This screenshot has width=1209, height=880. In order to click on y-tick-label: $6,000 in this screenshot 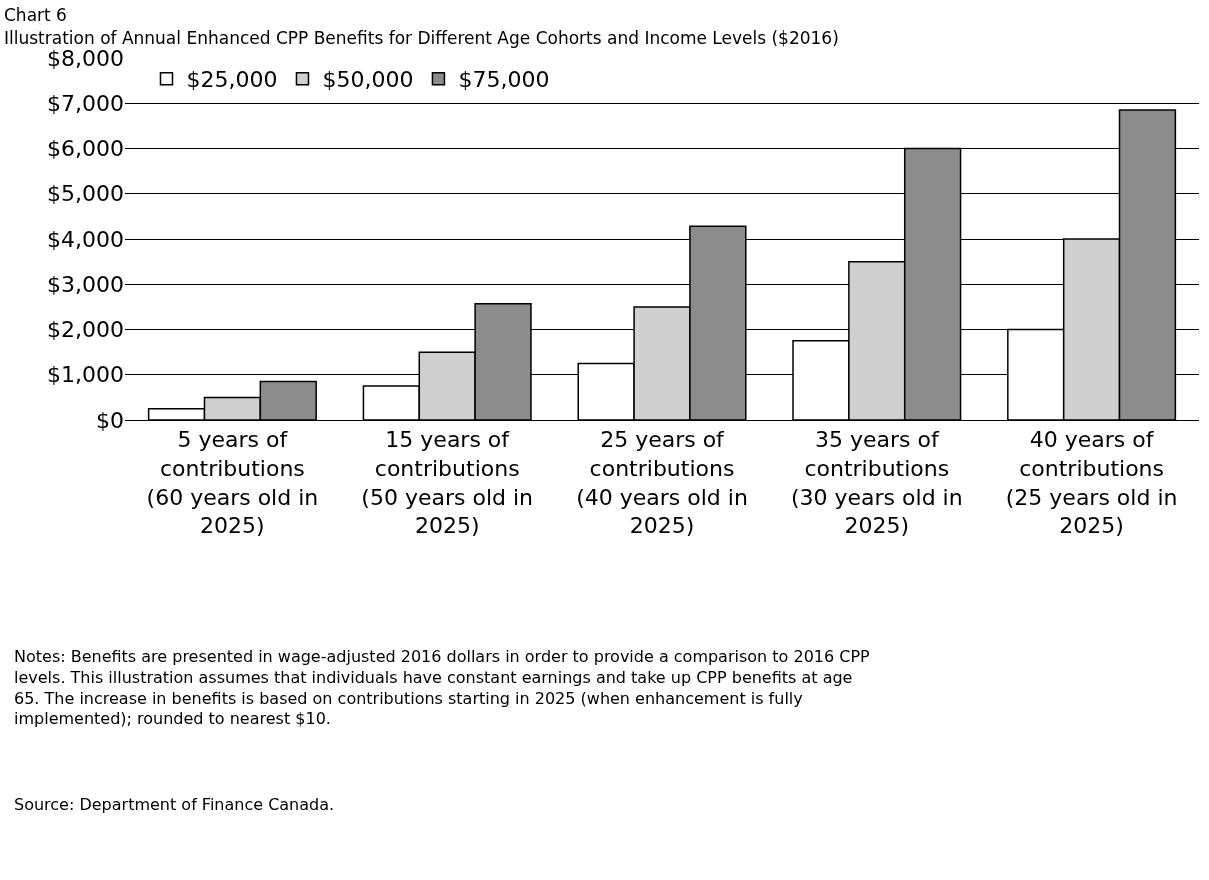, I will do `click(85, 149)`.